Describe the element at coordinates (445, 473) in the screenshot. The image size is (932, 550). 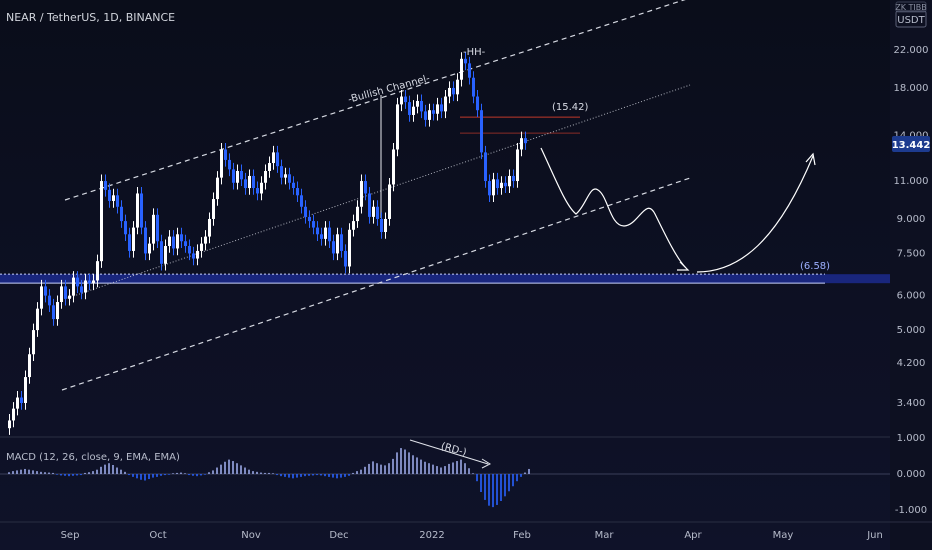
I see `macd-histogram` at that location.